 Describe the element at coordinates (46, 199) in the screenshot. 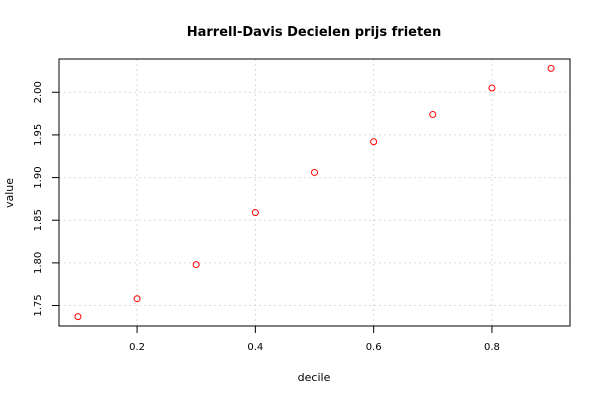

I see `y-axis: 1.75 1.80 1.85 1.90 1.95 2.00` at that location.